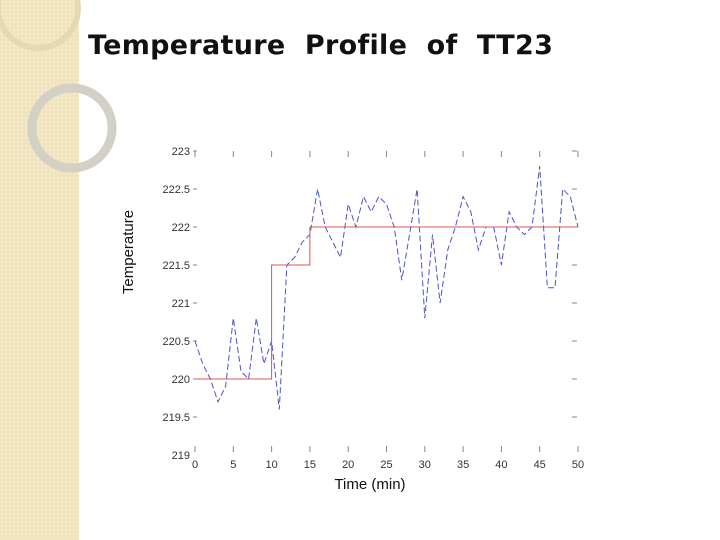 The image size is (720, 540). What do you see at coordinates (348, 465) in the screenshot?
I see `x-tick-label: 20` at bounding box center [348, 465].